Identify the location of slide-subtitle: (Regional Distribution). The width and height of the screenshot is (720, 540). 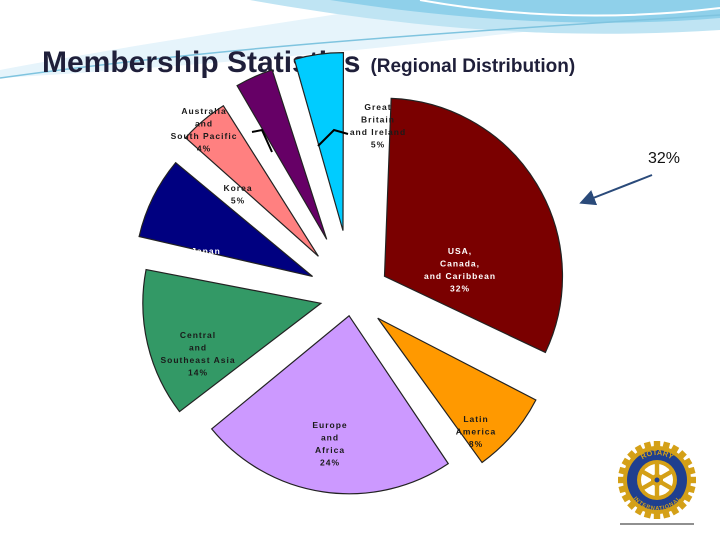
(473, 66).